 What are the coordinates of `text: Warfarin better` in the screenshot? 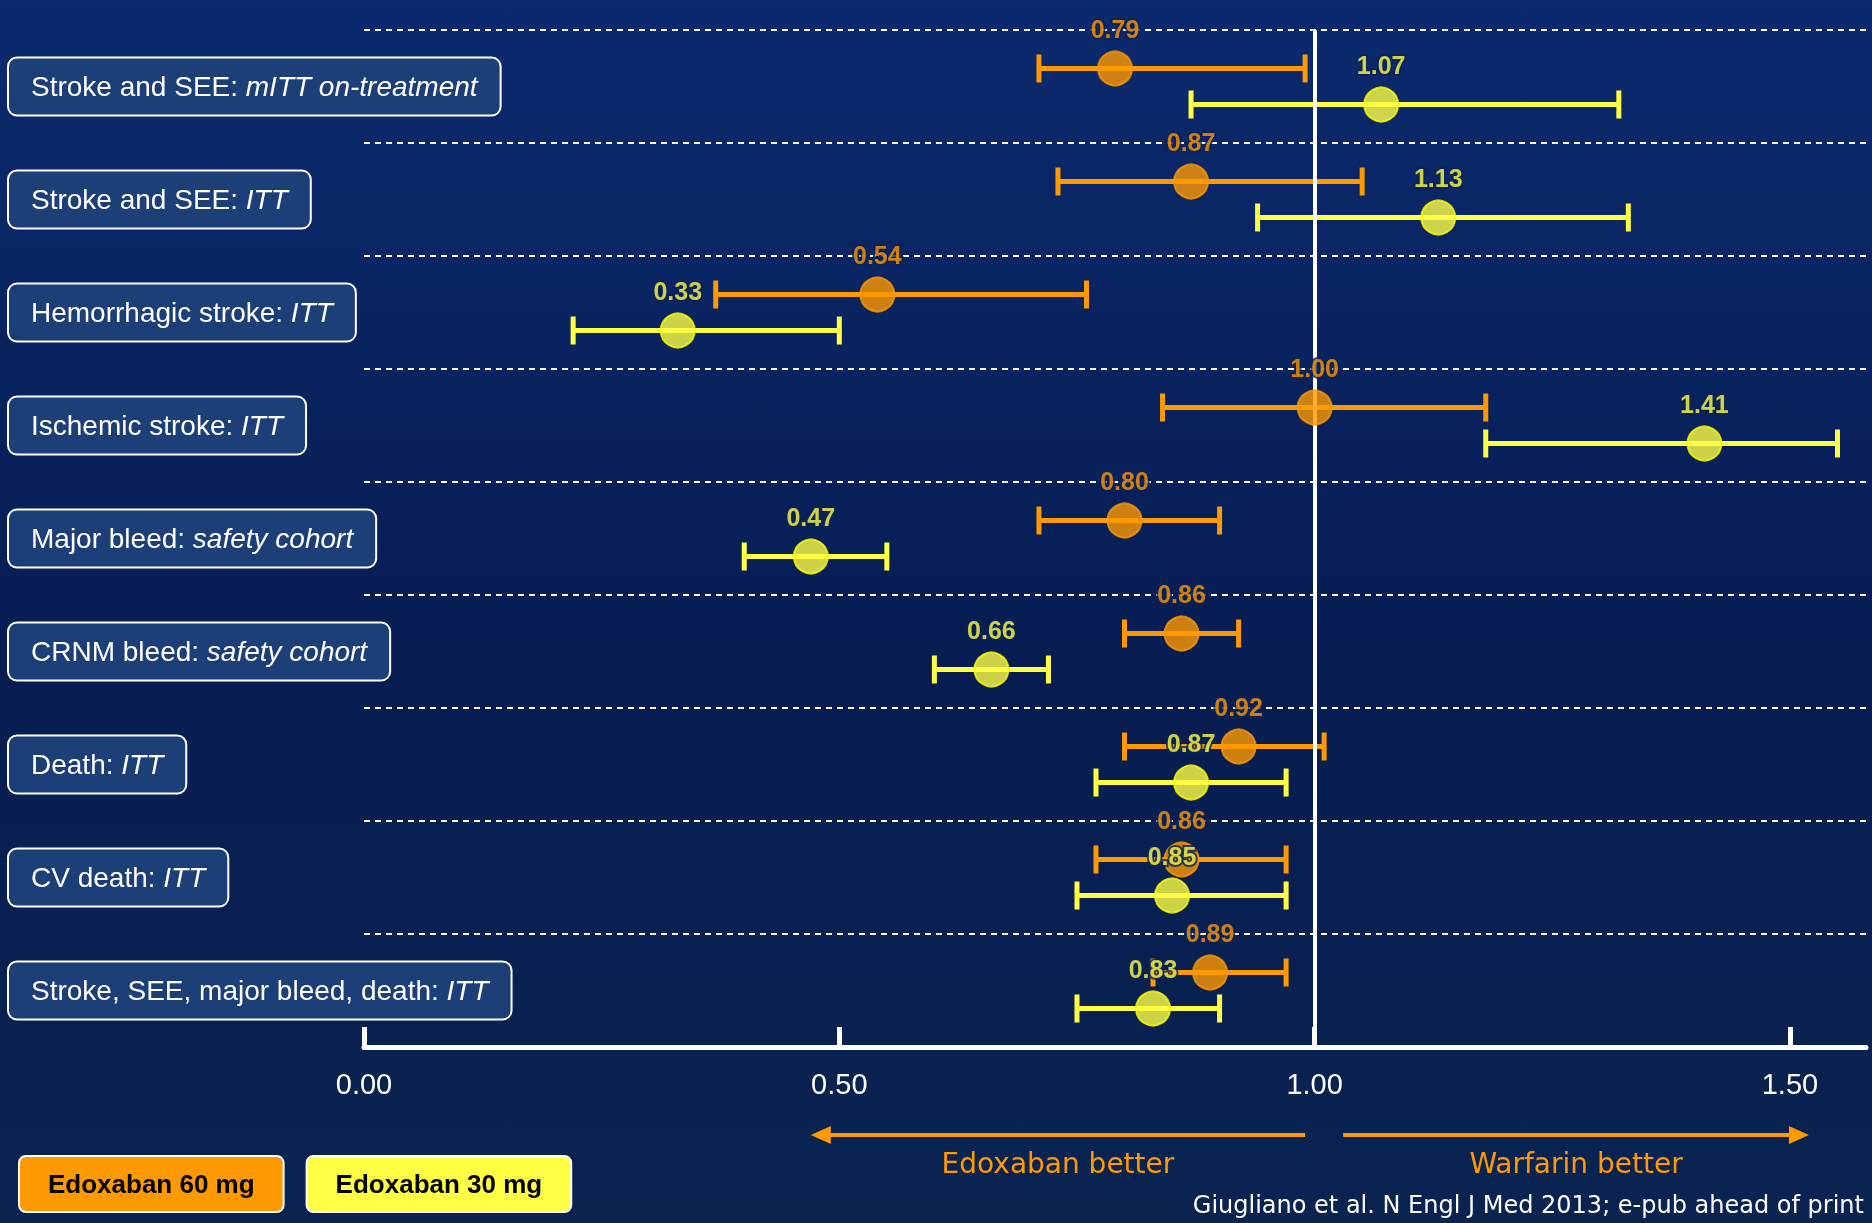 It's located at (1576, 1163).